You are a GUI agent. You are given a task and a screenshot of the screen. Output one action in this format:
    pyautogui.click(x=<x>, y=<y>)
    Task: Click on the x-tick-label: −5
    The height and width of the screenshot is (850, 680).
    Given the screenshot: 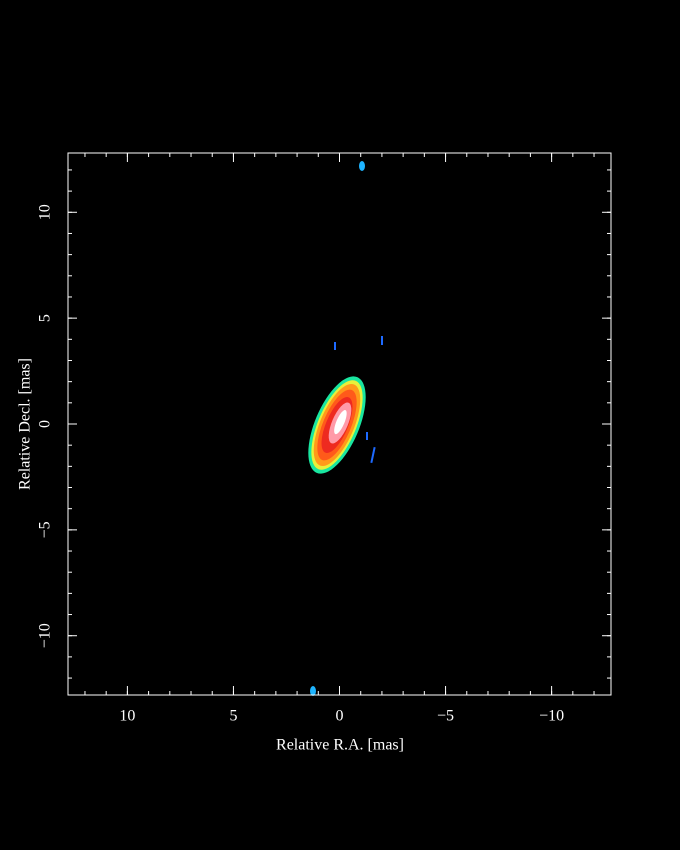 What is the action you would take?
    pyautogui.click(x=445, y=716)
    